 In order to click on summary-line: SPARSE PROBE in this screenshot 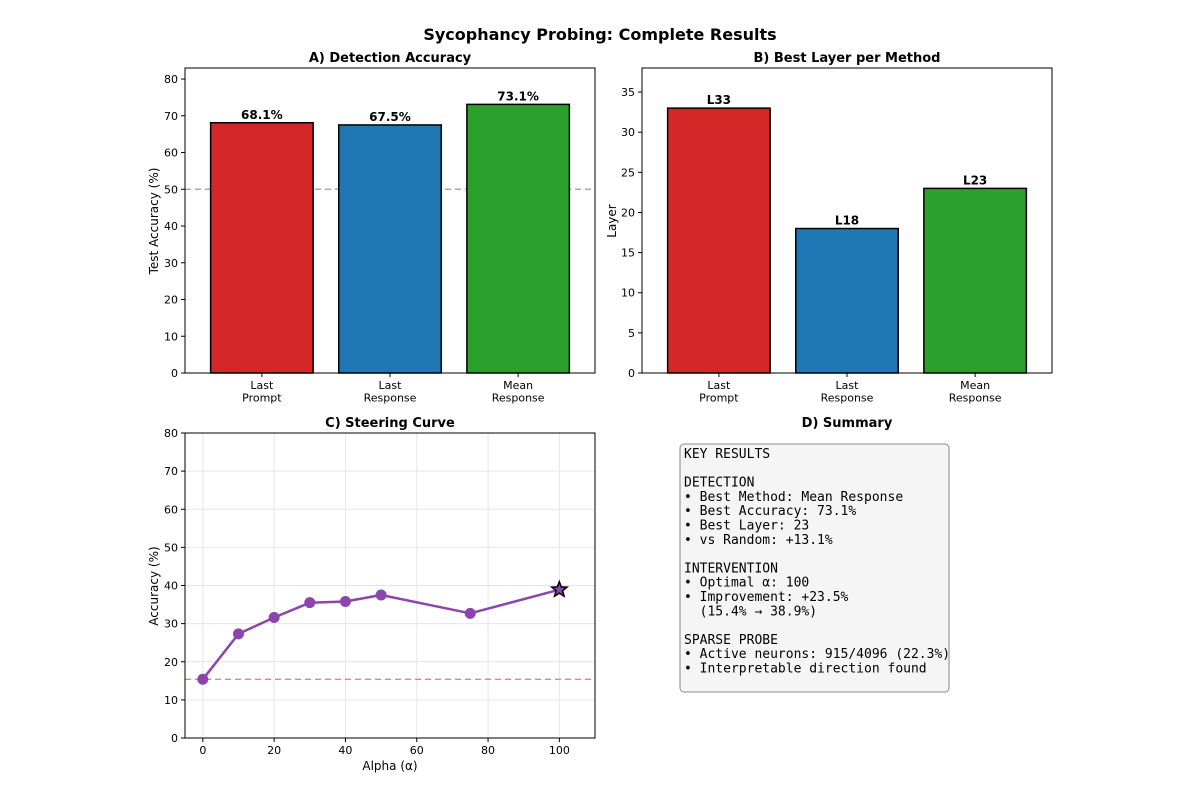, I will do `click(731, 640)`.